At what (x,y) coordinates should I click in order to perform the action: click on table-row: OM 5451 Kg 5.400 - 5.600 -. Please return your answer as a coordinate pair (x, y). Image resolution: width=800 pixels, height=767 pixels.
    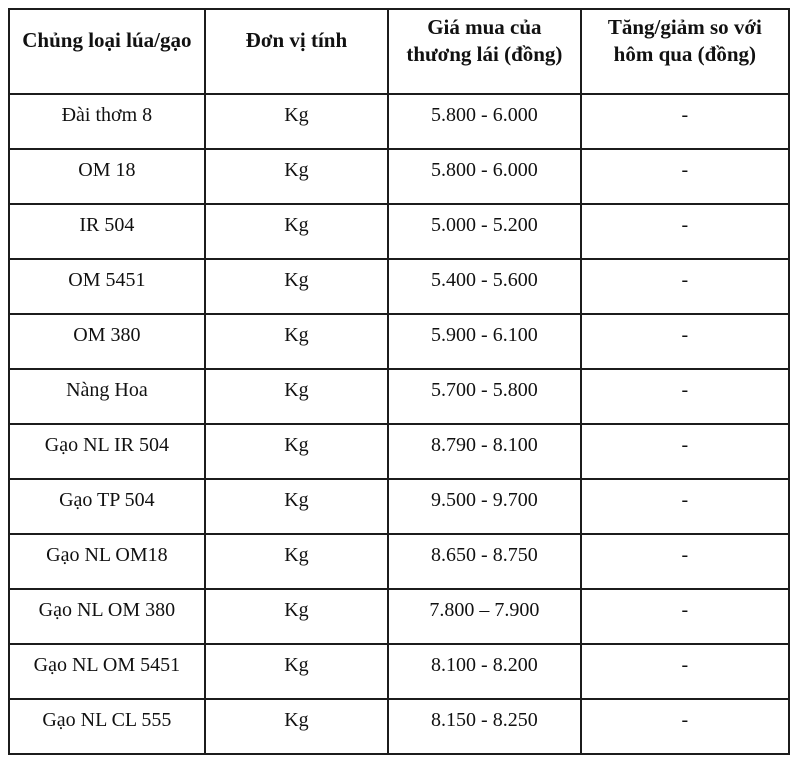
    Looking at the image, I should click on (399, 286).